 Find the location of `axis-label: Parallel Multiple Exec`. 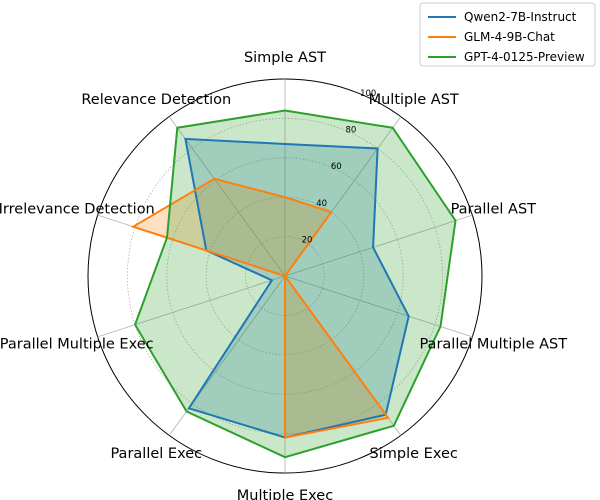

axis-label: Parallel Multiple Exec is located at coordinates (77, 345).